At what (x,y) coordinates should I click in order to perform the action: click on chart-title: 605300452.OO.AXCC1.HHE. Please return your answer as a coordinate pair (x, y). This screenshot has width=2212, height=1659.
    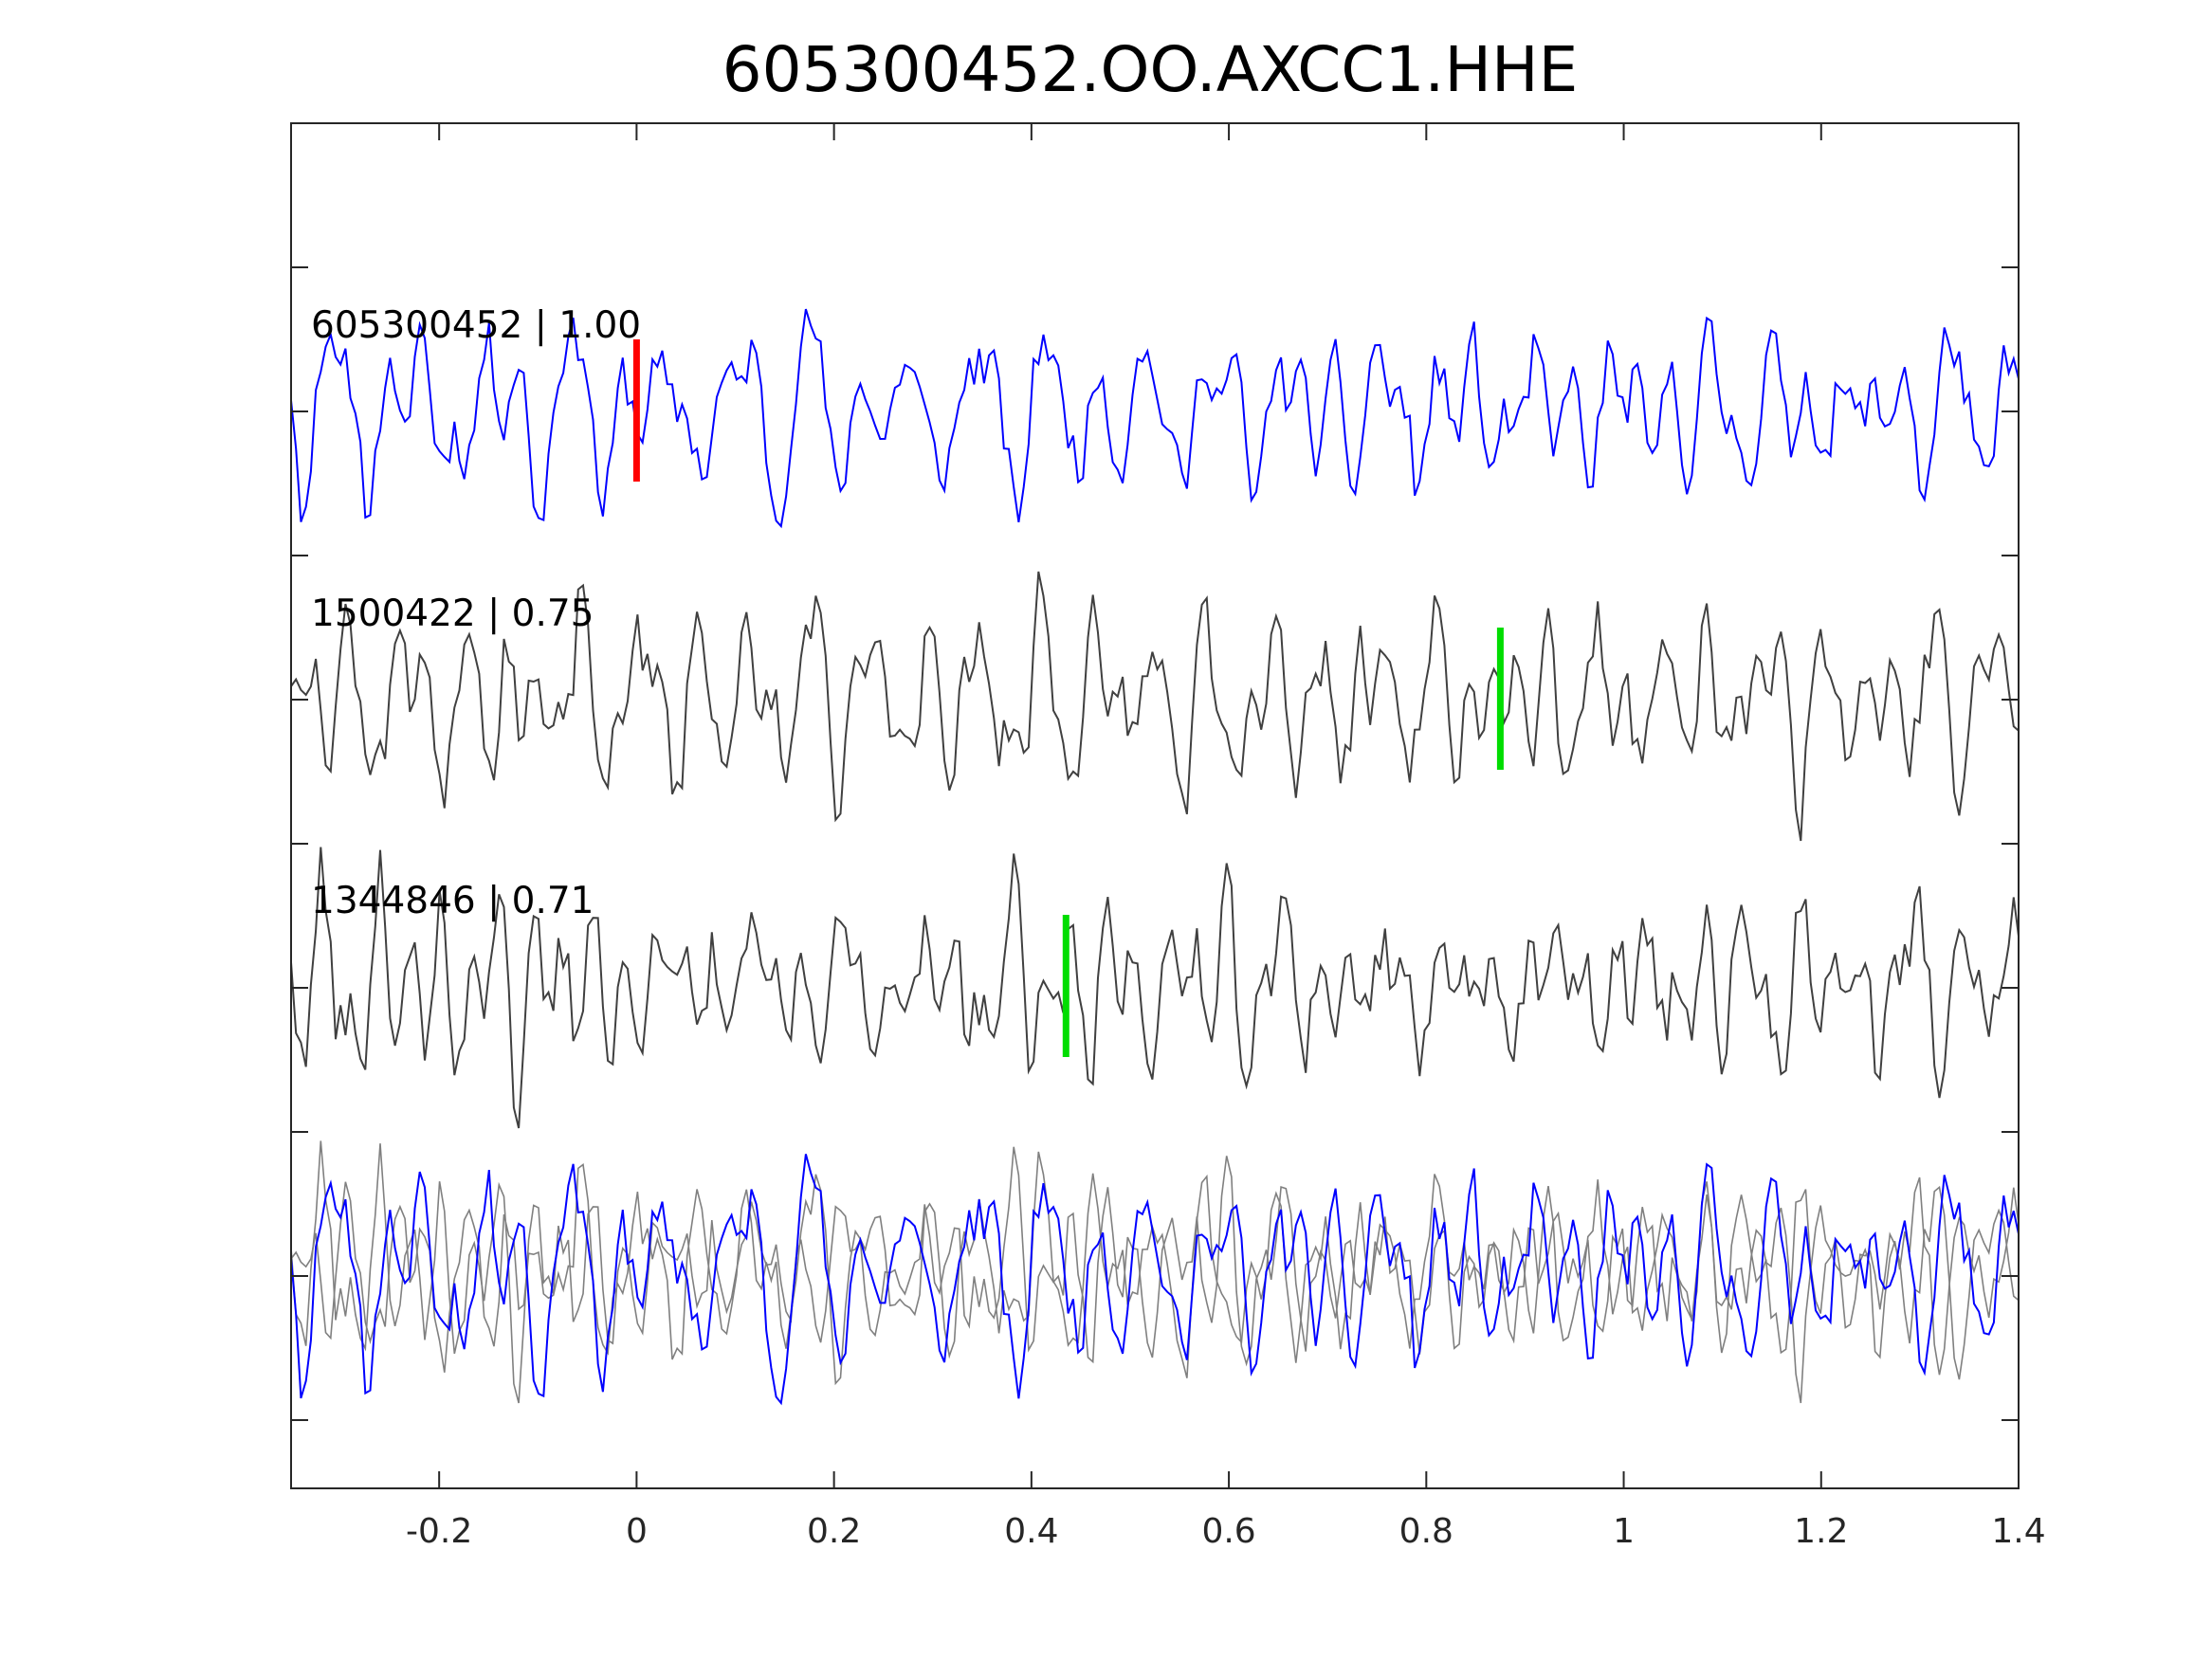
    Looking at the image, I should click on (1150, 69).